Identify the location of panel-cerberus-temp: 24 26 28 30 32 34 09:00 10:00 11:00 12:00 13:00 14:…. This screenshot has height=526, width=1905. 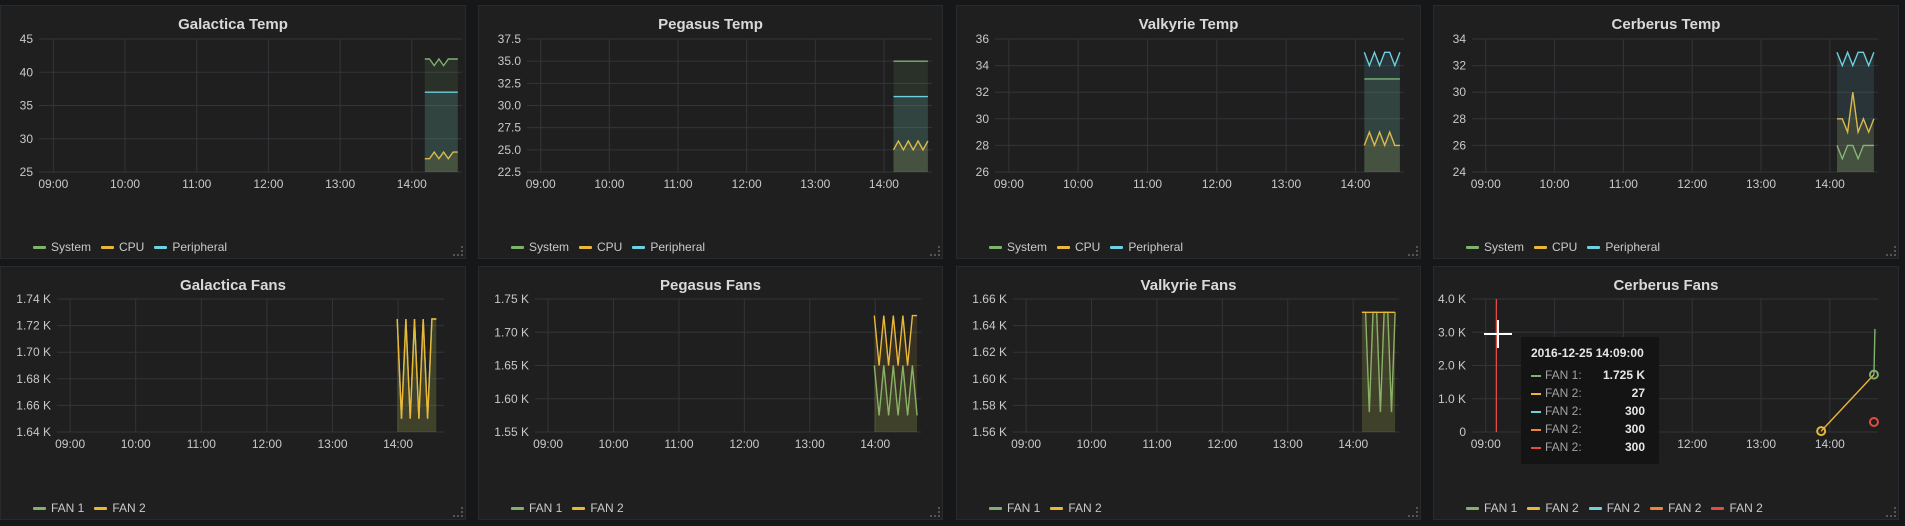
(1666, 132).